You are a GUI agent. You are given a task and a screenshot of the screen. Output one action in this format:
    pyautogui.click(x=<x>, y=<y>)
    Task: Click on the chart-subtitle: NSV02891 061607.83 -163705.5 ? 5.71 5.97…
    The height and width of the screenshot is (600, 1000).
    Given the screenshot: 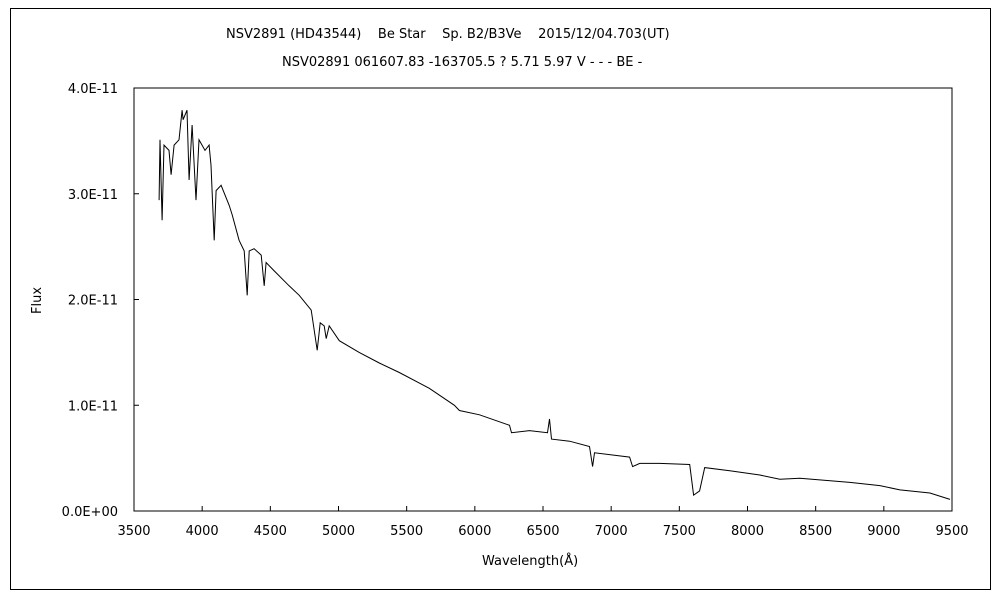 What is the action you would take?
    pyautogui.click(x=462, y=62)
    